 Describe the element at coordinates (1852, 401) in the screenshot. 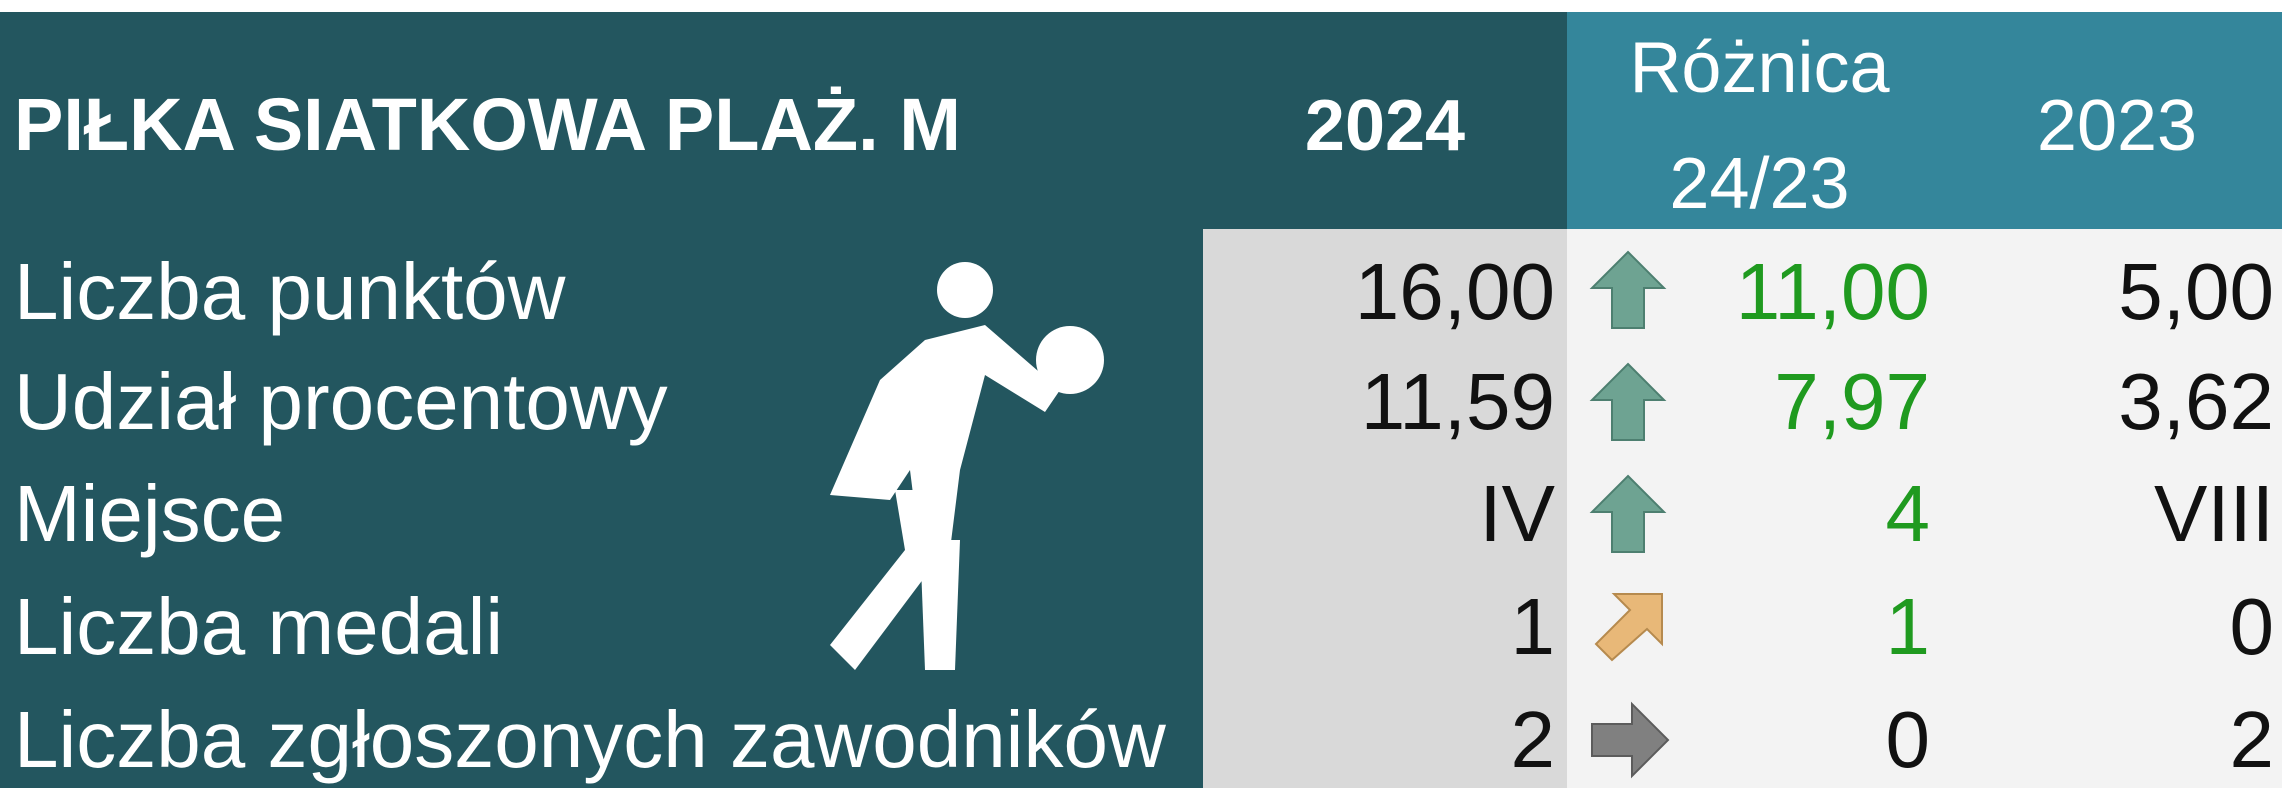

I see `value-diff: 7,97` at that location.